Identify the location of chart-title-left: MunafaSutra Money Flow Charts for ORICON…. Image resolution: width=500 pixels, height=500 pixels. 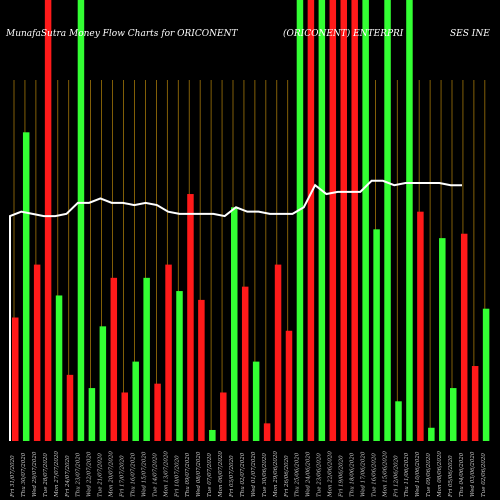
(121, 34).